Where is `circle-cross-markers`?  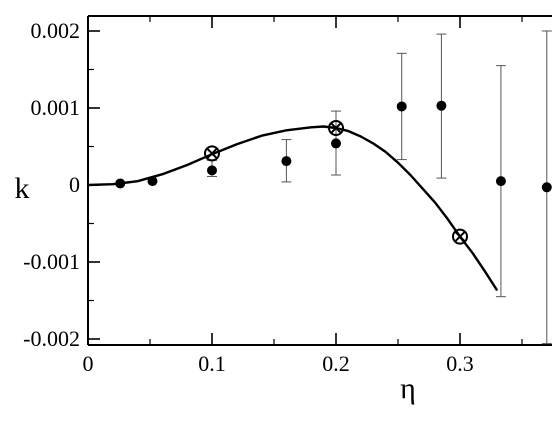 circle-cross-markers is located at coordinates (336, 182).